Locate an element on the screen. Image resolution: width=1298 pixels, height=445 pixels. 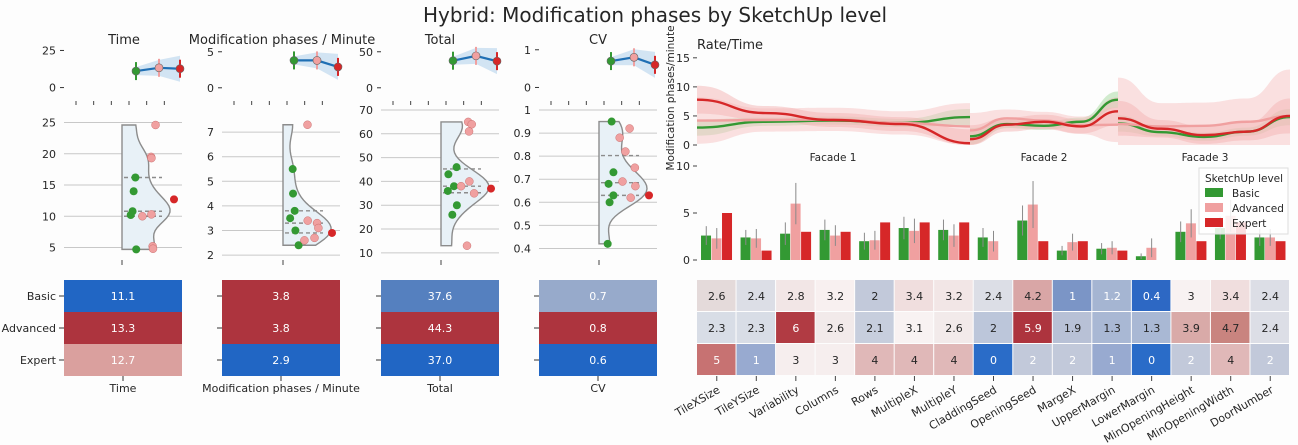
param-heat-label: 3.1 is located at coordinates (915, 328).